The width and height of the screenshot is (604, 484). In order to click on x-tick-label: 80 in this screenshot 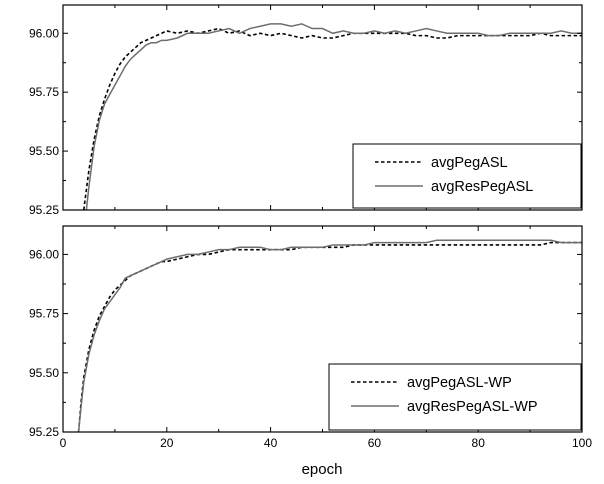, I will do `click(479, 443)`.